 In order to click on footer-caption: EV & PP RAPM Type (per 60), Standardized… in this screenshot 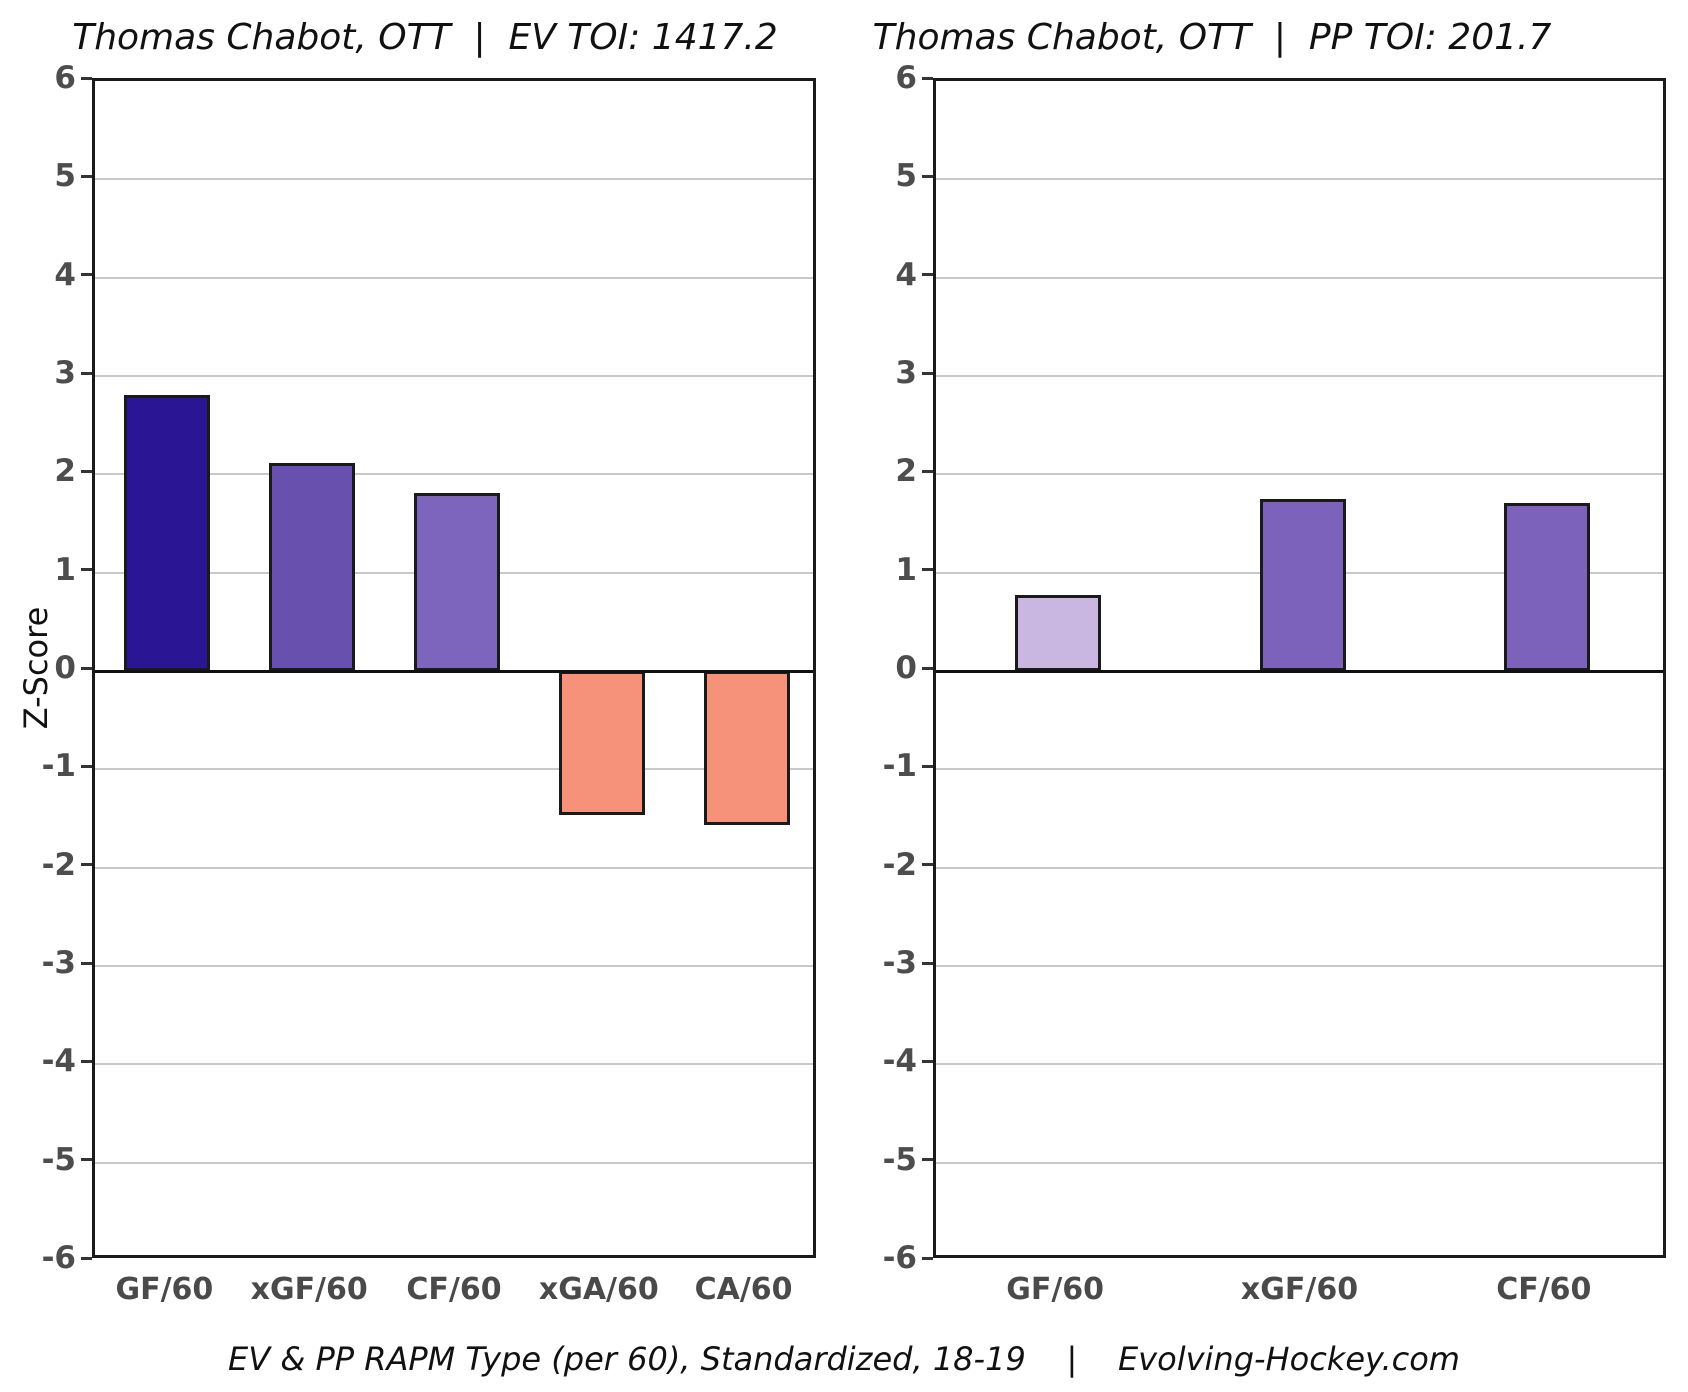, I will do `click(844, 1359)`.